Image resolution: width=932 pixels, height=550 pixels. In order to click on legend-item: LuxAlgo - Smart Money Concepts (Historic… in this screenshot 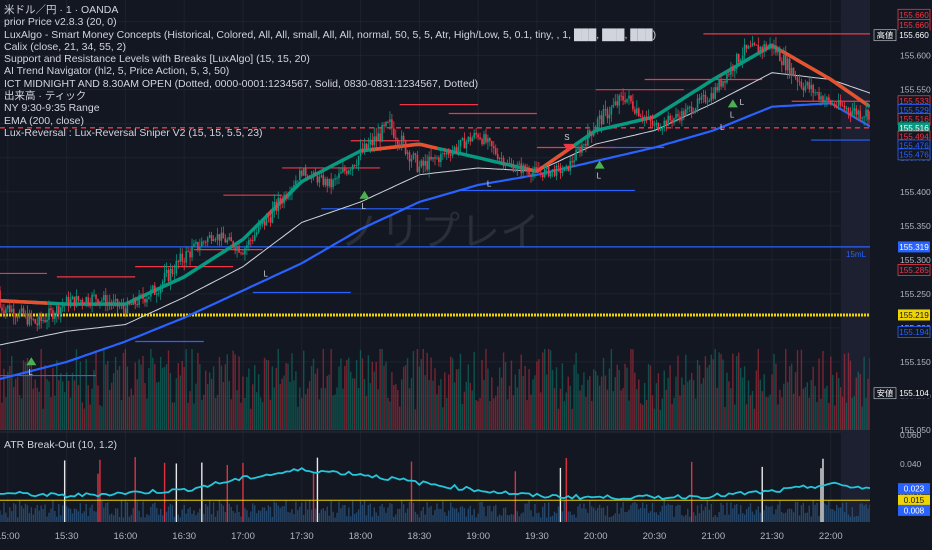, I will do `click(330, 34)`.